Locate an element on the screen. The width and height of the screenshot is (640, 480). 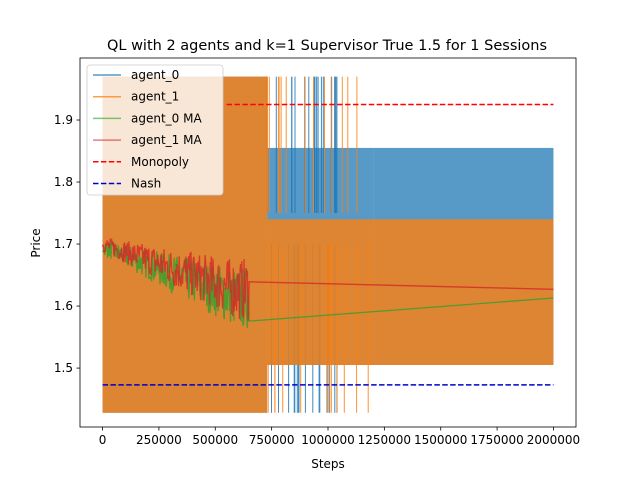
legend-label: Nash is located at coordinates (146, 184).